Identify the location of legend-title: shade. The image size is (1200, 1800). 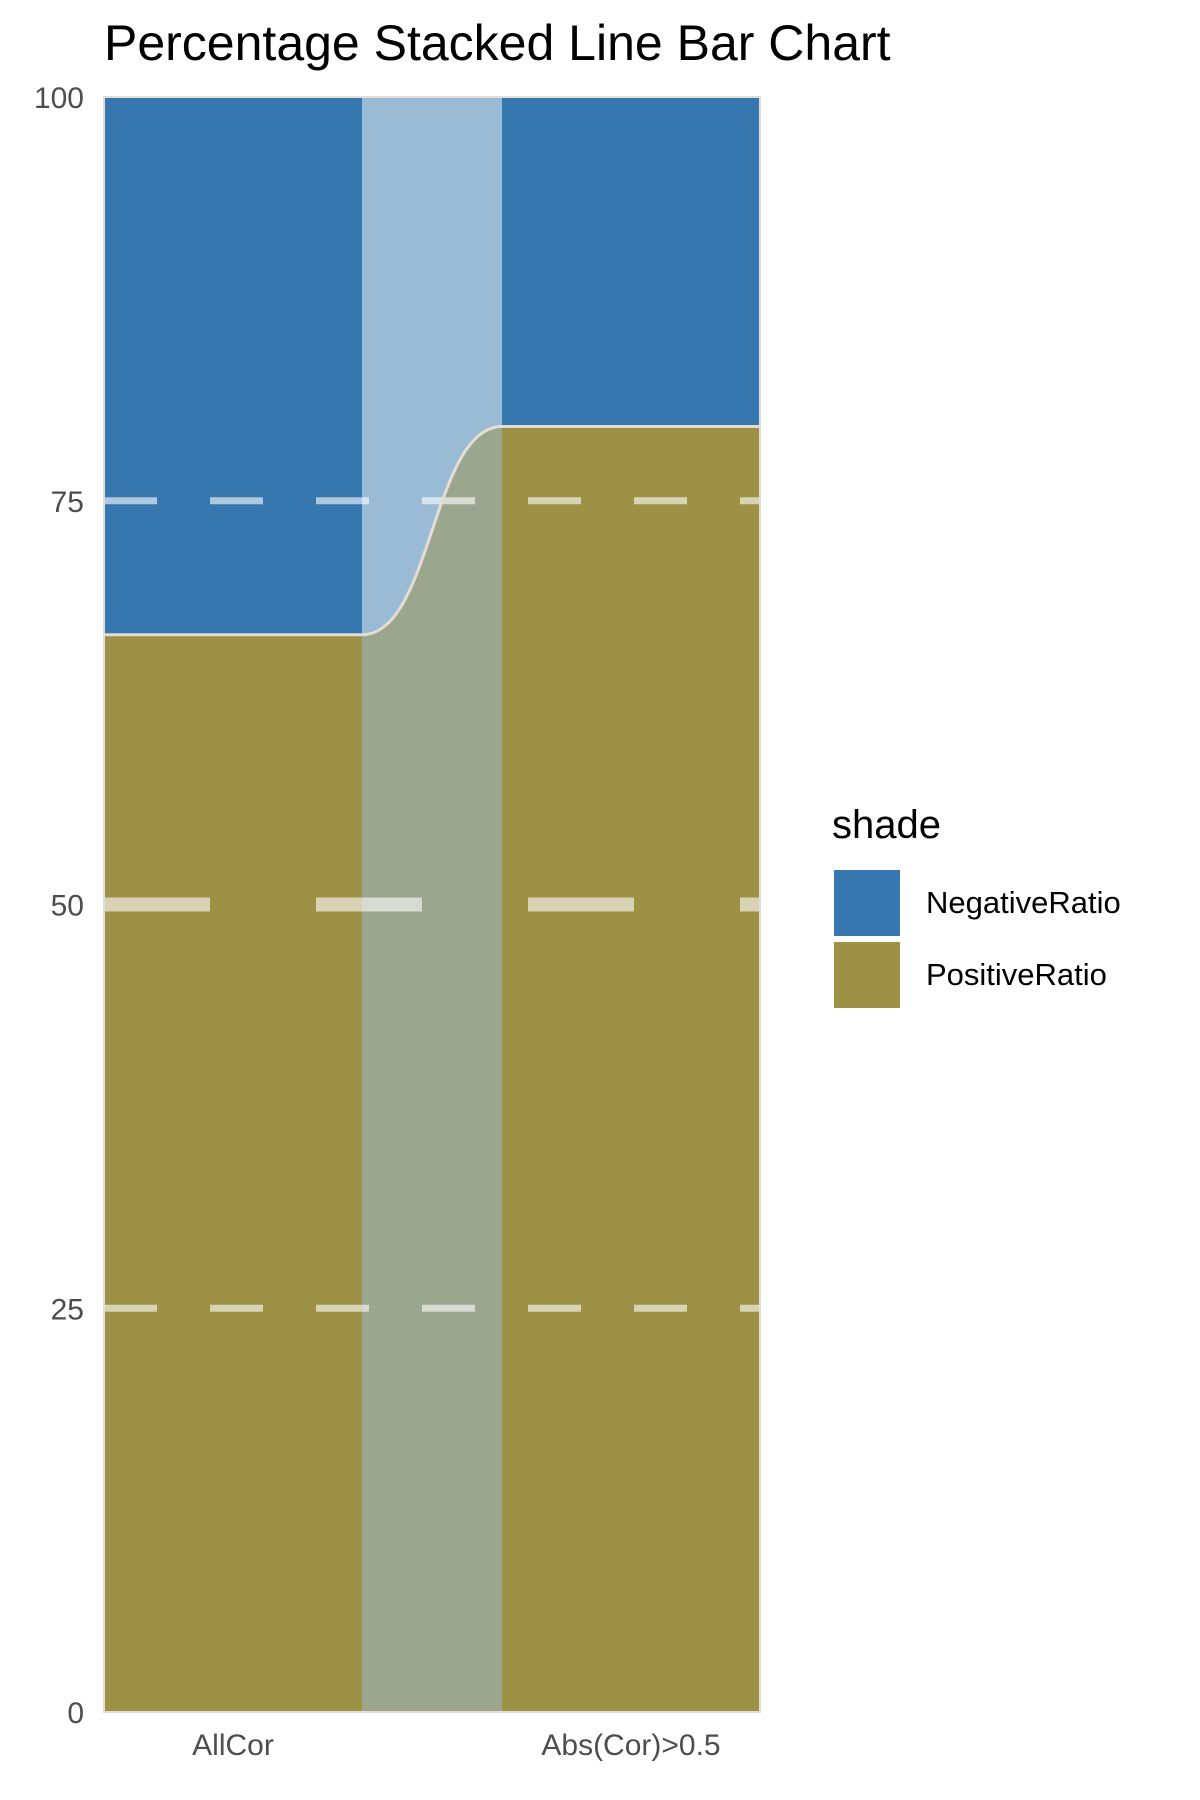
(886, 825).